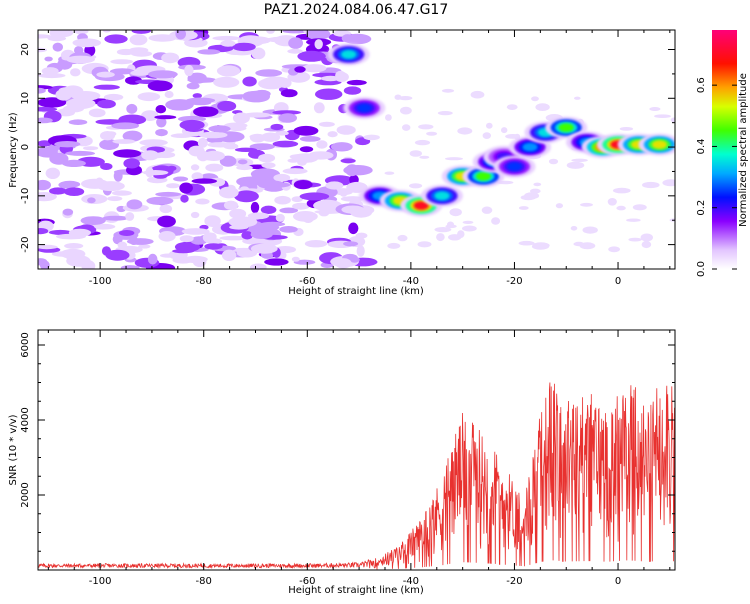 This screenshot has height=604, width=750. I want to click on colorbar-tick: 0.6, so click(716, 85).